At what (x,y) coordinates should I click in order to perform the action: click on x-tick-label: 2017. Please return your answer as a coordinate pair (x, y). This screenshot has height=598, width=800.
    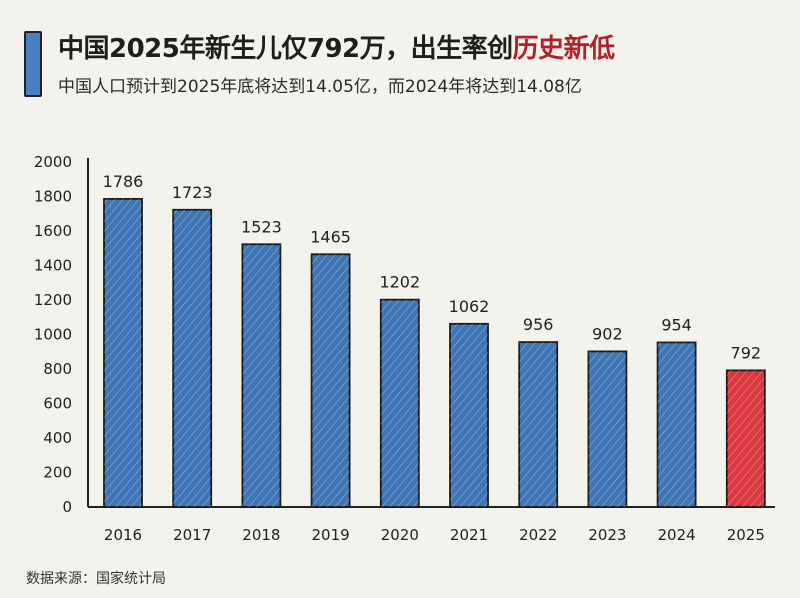
    Looking at the image, I should click on (192, 535).